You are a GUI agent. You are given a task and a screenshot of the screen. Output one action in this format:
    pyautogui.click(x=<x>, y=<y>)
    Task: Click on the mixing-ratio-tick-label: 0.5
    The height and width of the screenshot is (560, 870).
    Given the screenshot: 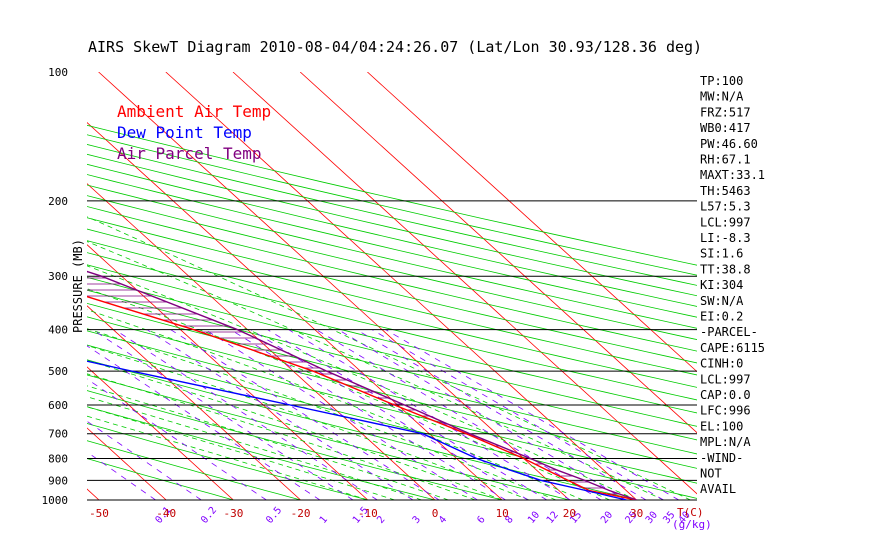 What is the action you would take?
    pyautogui.click(x=274, y=515)
    